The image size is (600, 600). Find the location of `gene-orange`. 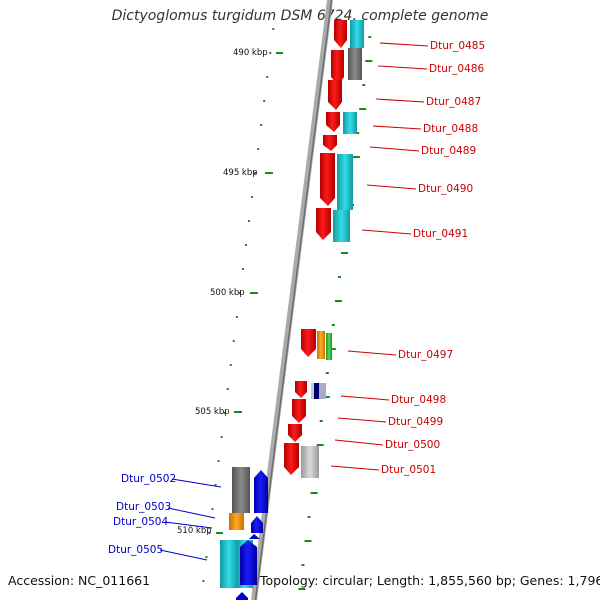

gene-orange is located at coordinates (321, 345).